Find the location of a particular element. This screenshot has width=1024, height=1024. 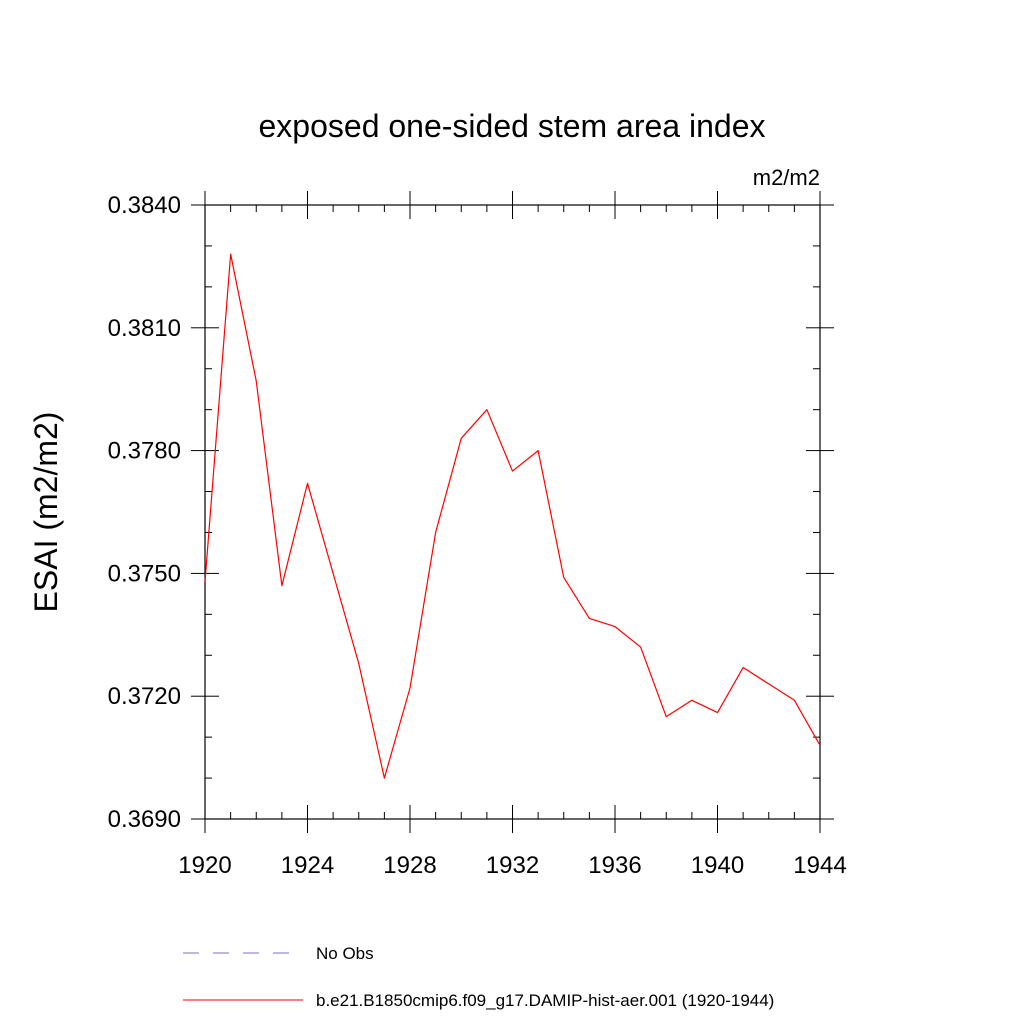

x-tick-label: 1924 is located at coordinates (307, 865).